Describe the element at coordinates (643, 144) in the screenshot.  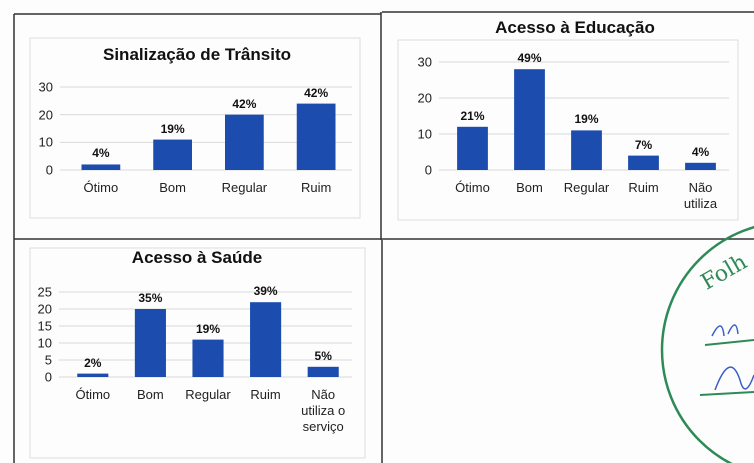
I see `data-label: 7%` at that location.